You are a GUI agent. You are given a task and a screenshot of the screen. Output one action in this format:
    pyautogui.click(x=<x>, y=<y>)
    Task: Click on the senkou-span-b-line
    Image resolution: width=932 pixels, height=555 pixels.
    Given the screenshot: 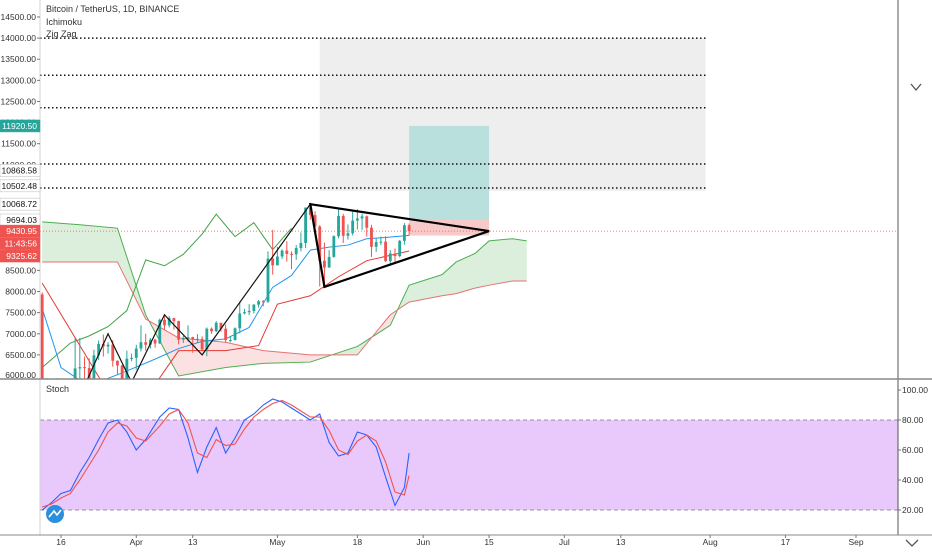 What is the action you would take?
    pyautogui.click(x=284, y=308)
    